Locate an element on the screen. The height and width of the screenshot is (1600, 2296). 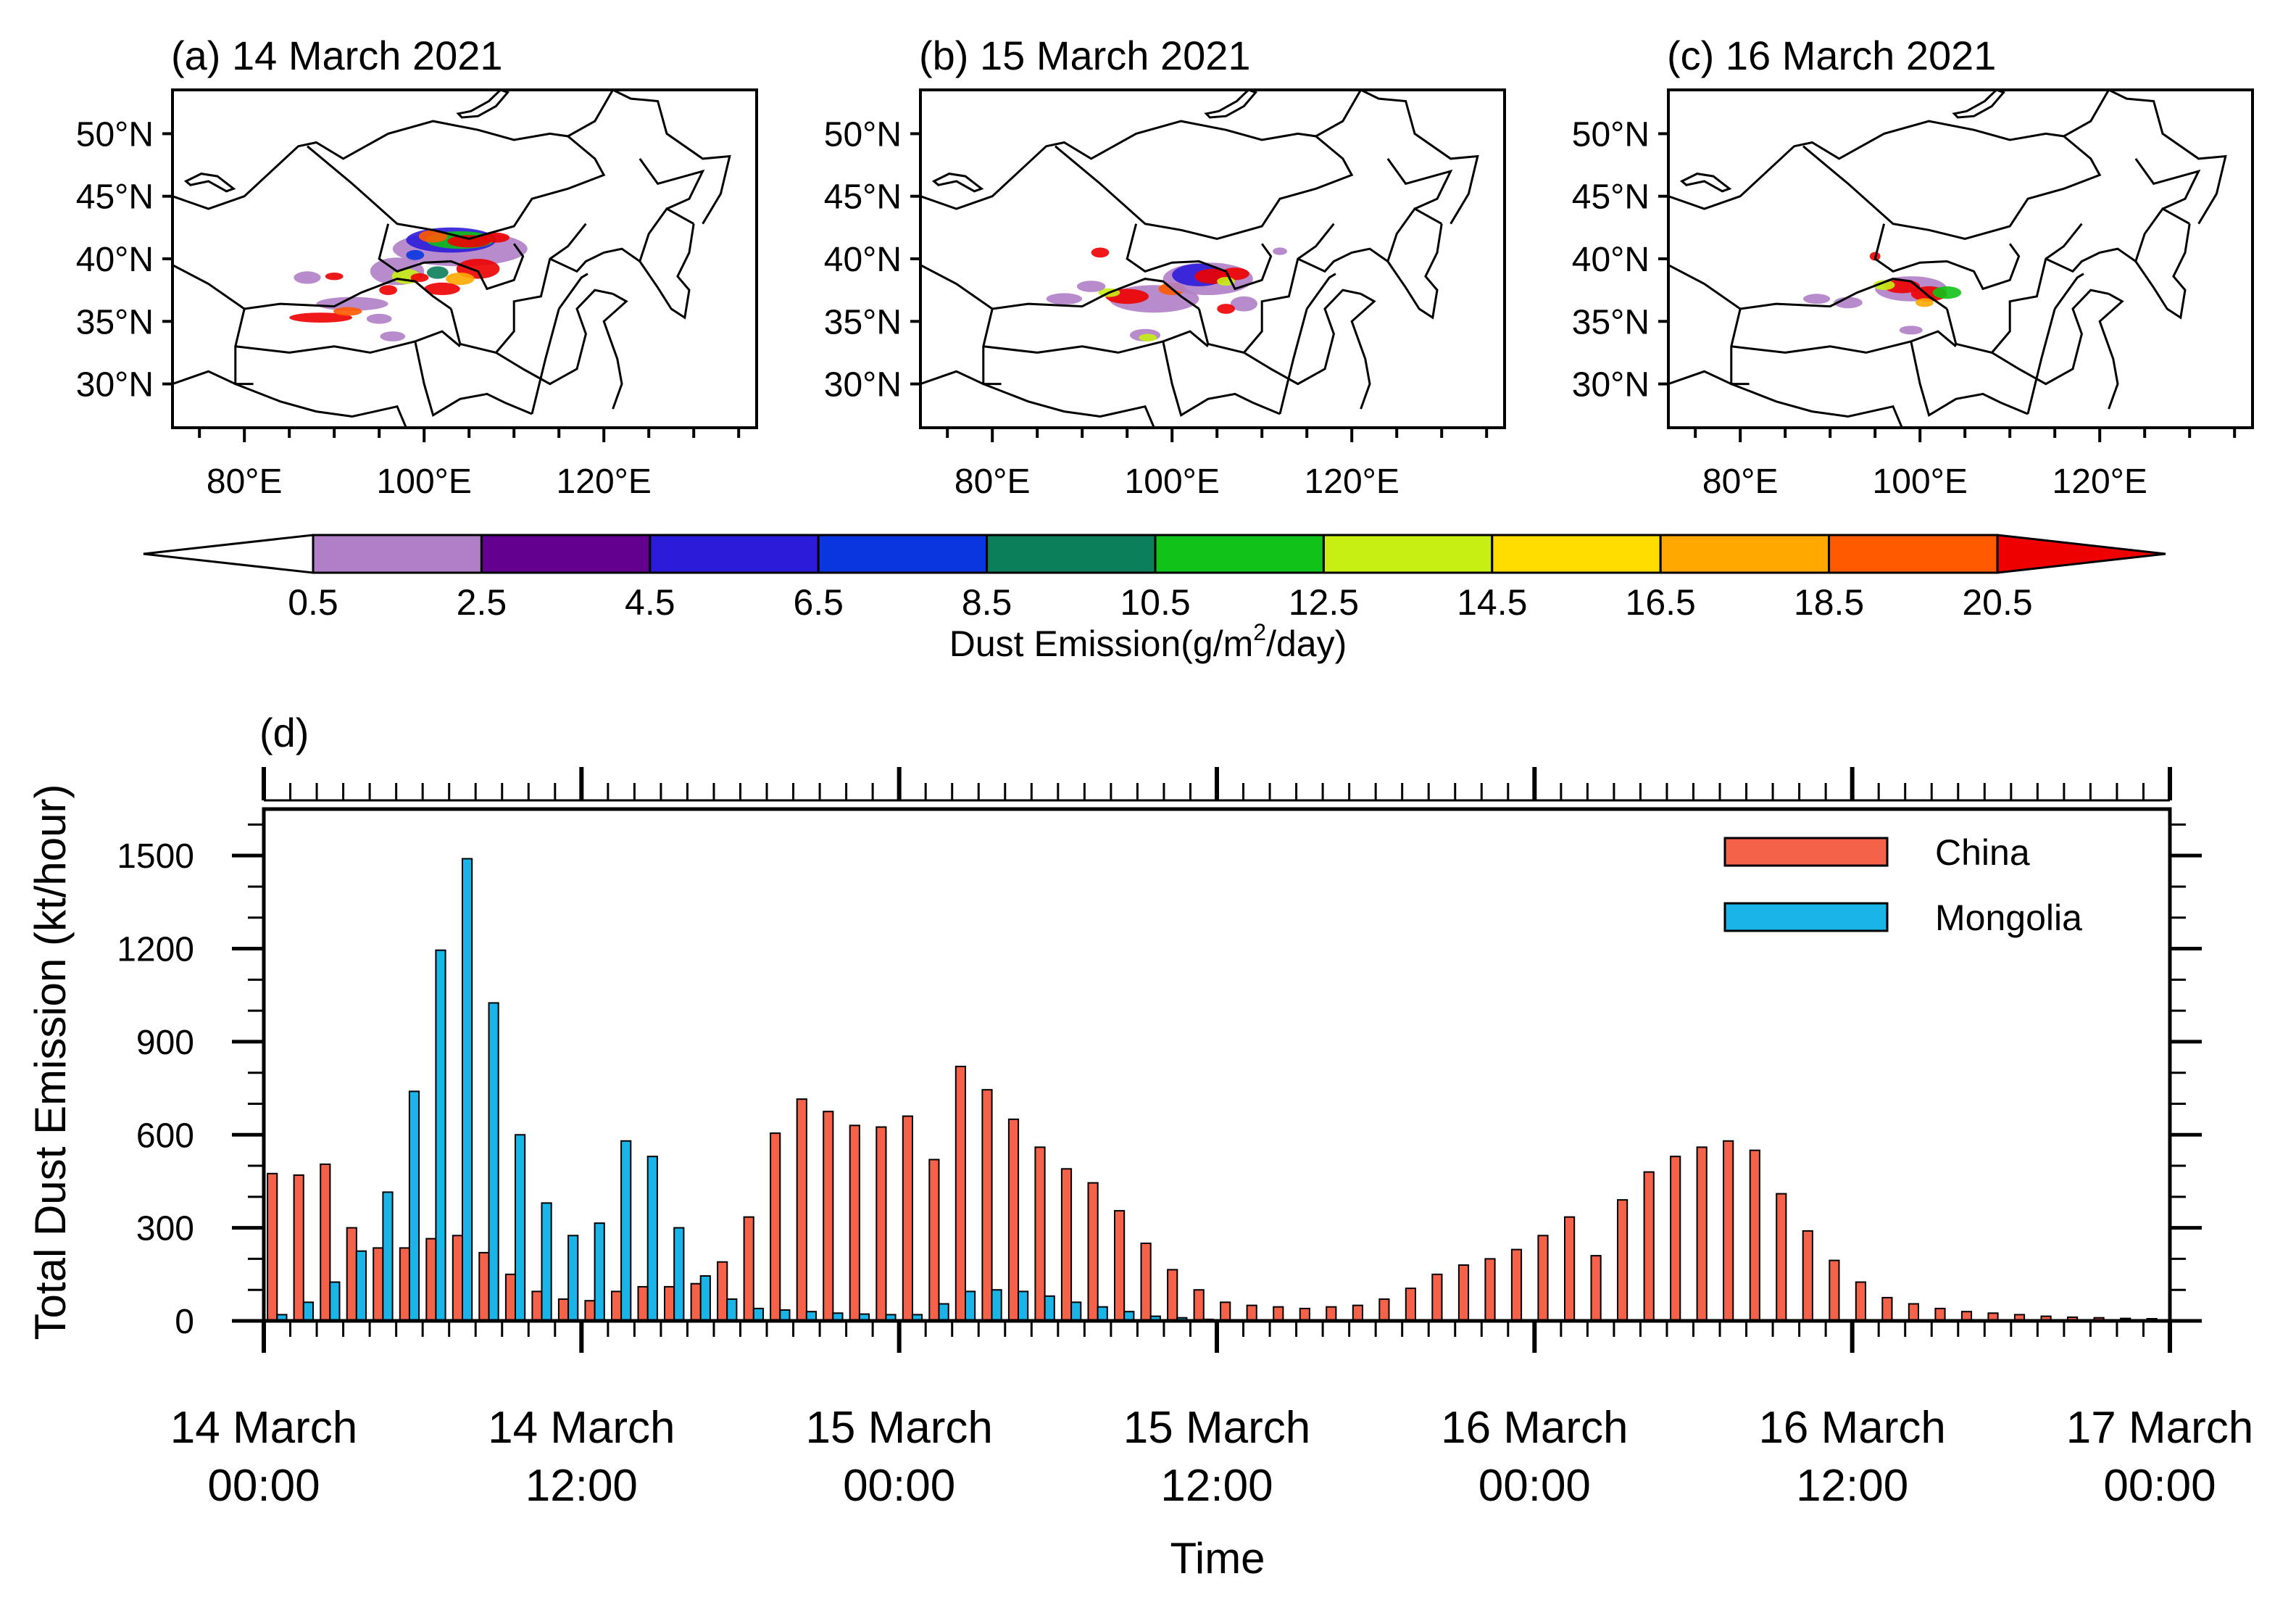
legend-swatch-mongolia is located at coordinates (1806, 917).